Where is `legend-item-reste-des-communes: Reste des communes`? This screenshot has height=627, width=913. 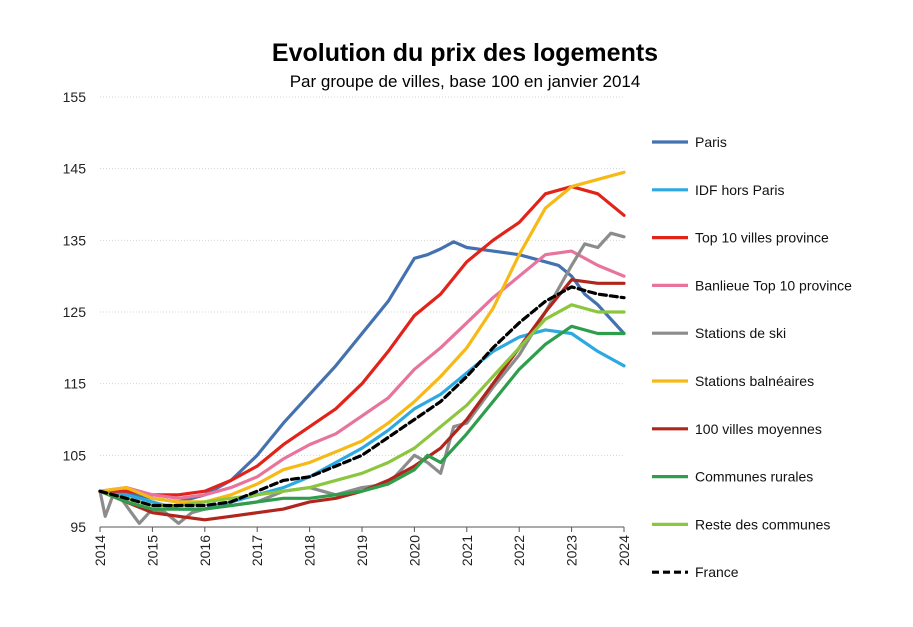
legend-item-reste-des-communes: Reste des communes is located at coordinates (741, 524).